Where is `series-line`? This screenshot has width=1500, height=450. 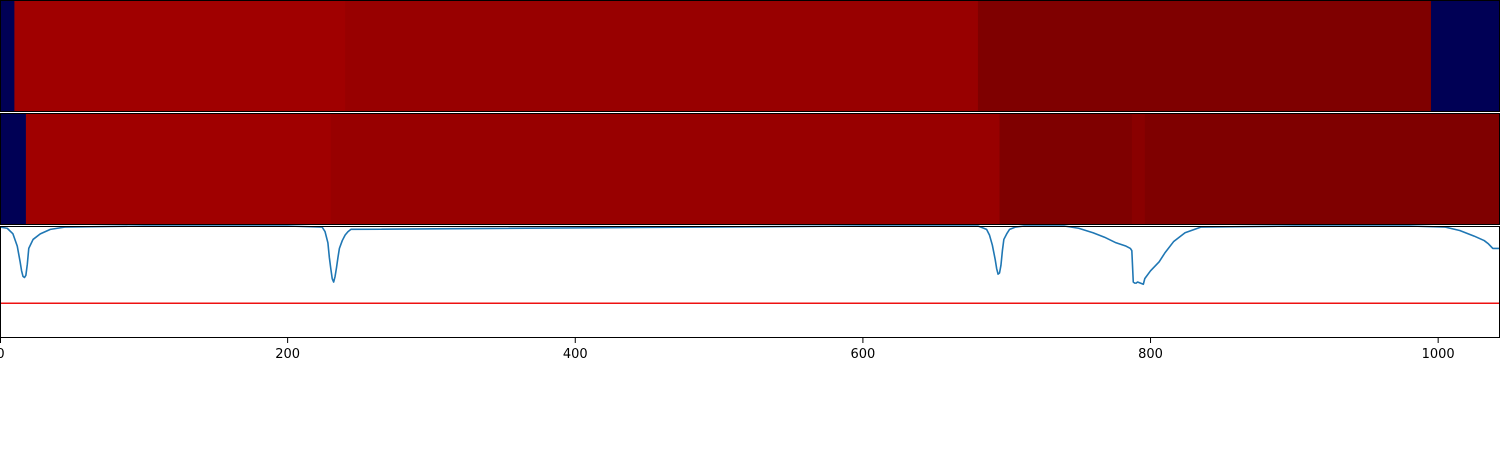 series-line is located at coordinates (750, 255).